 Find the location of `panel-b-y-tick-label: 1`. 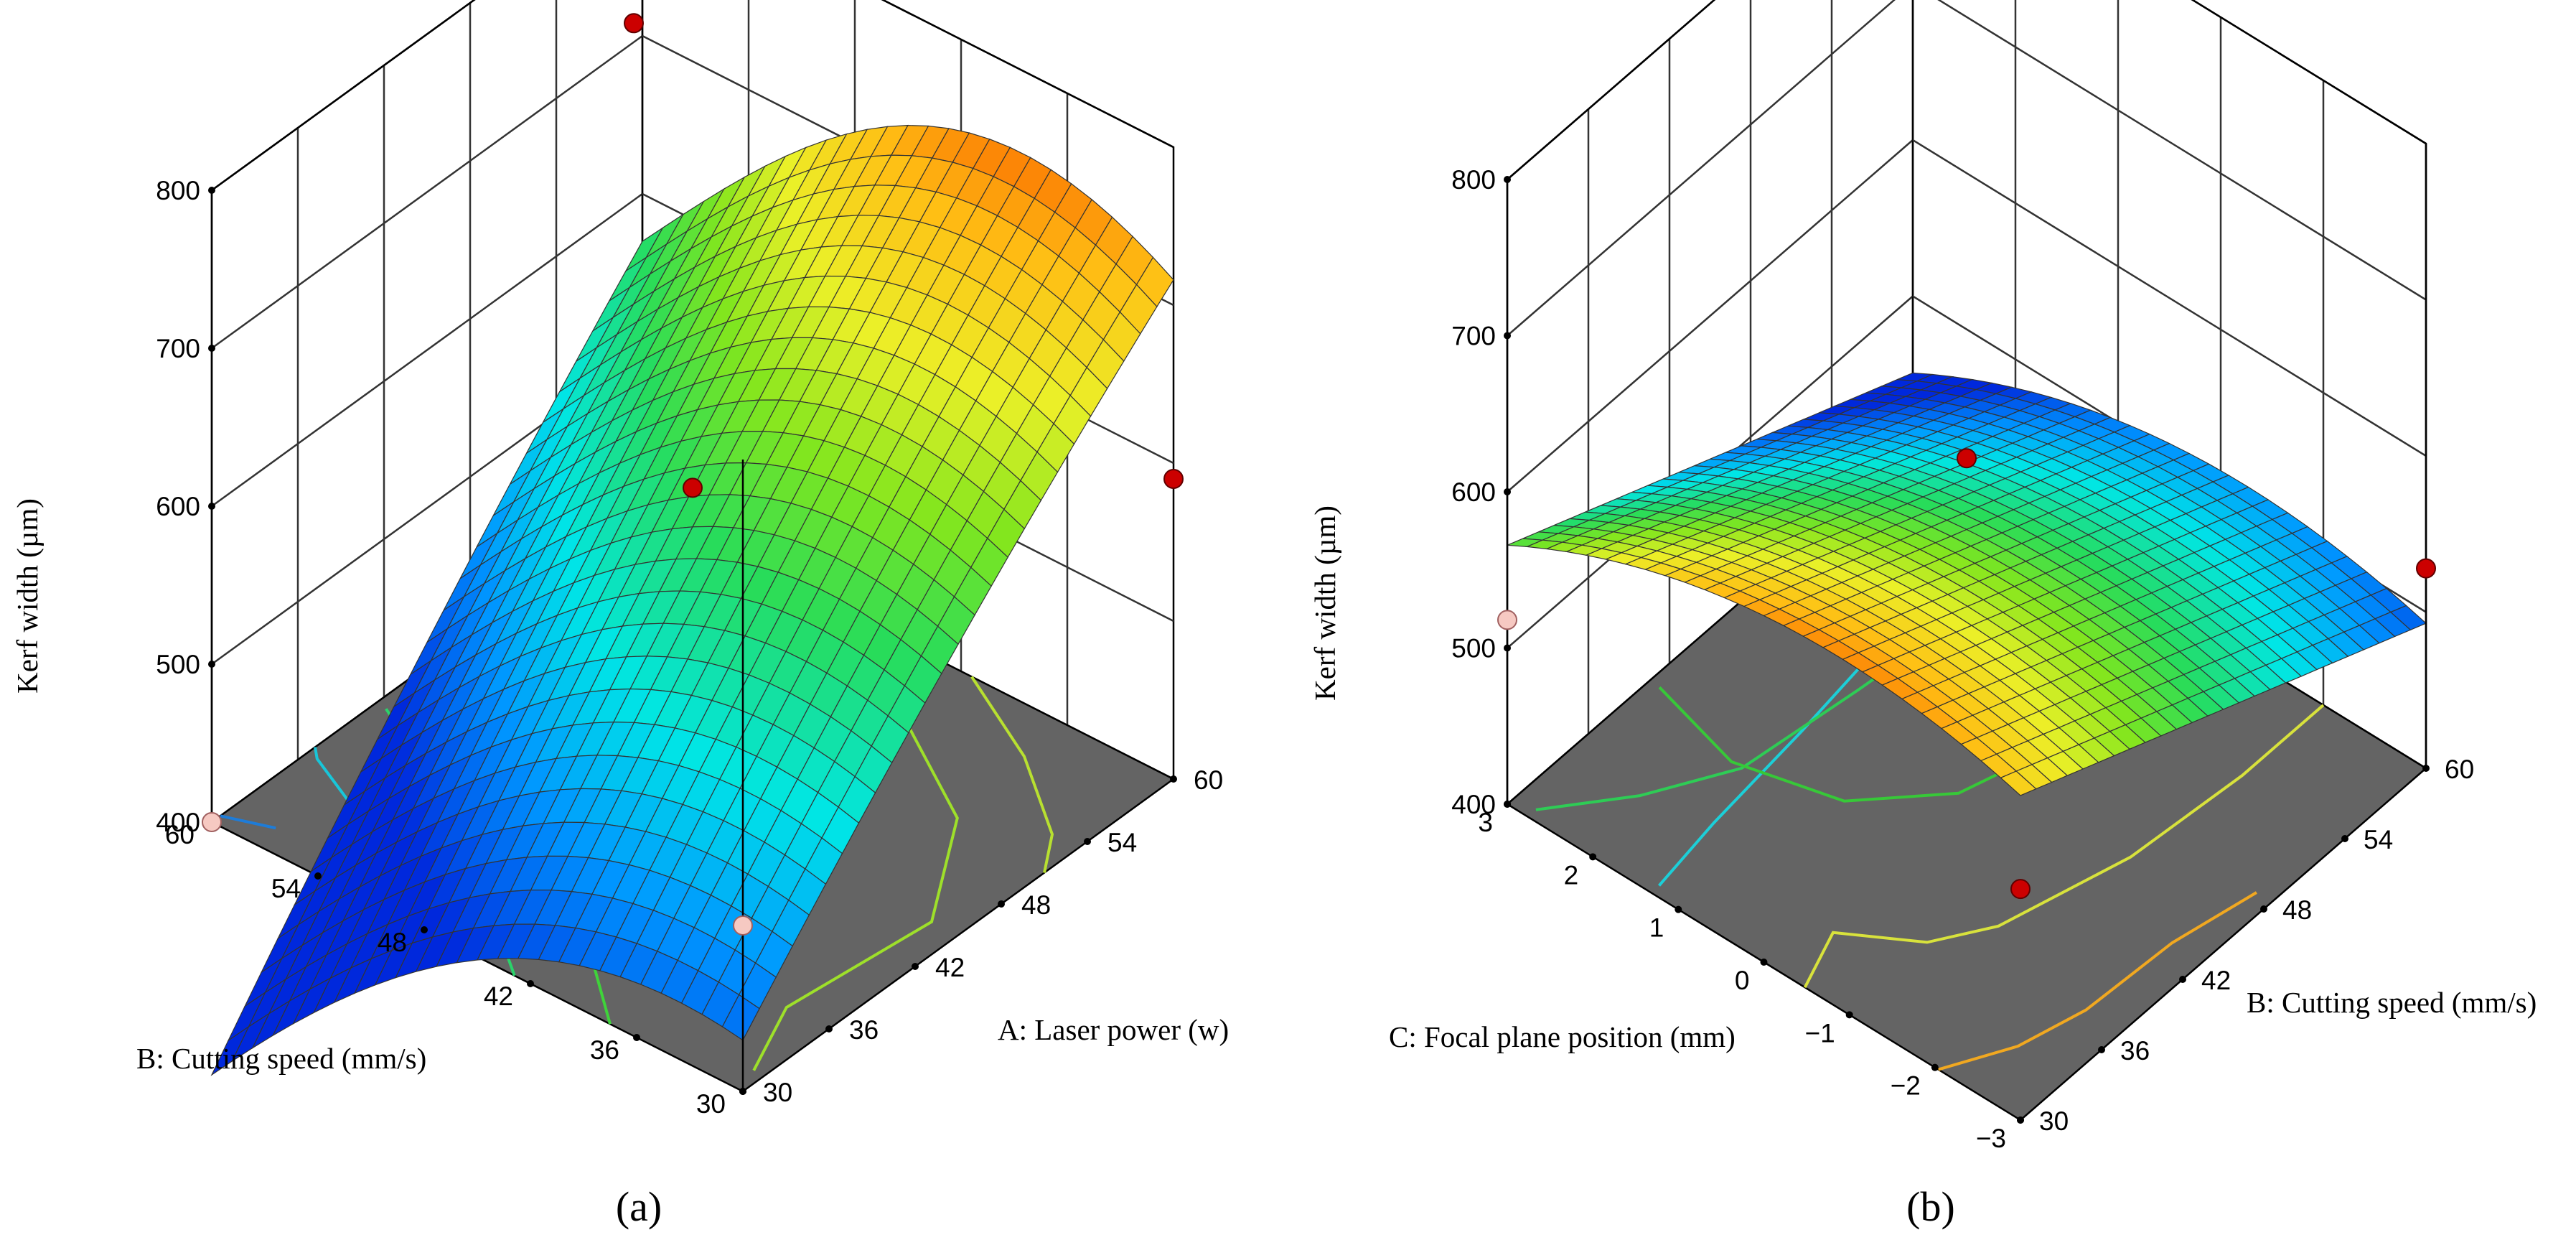

panel-b-y-tick-label: 1 is located at coordinates (1656, 928).